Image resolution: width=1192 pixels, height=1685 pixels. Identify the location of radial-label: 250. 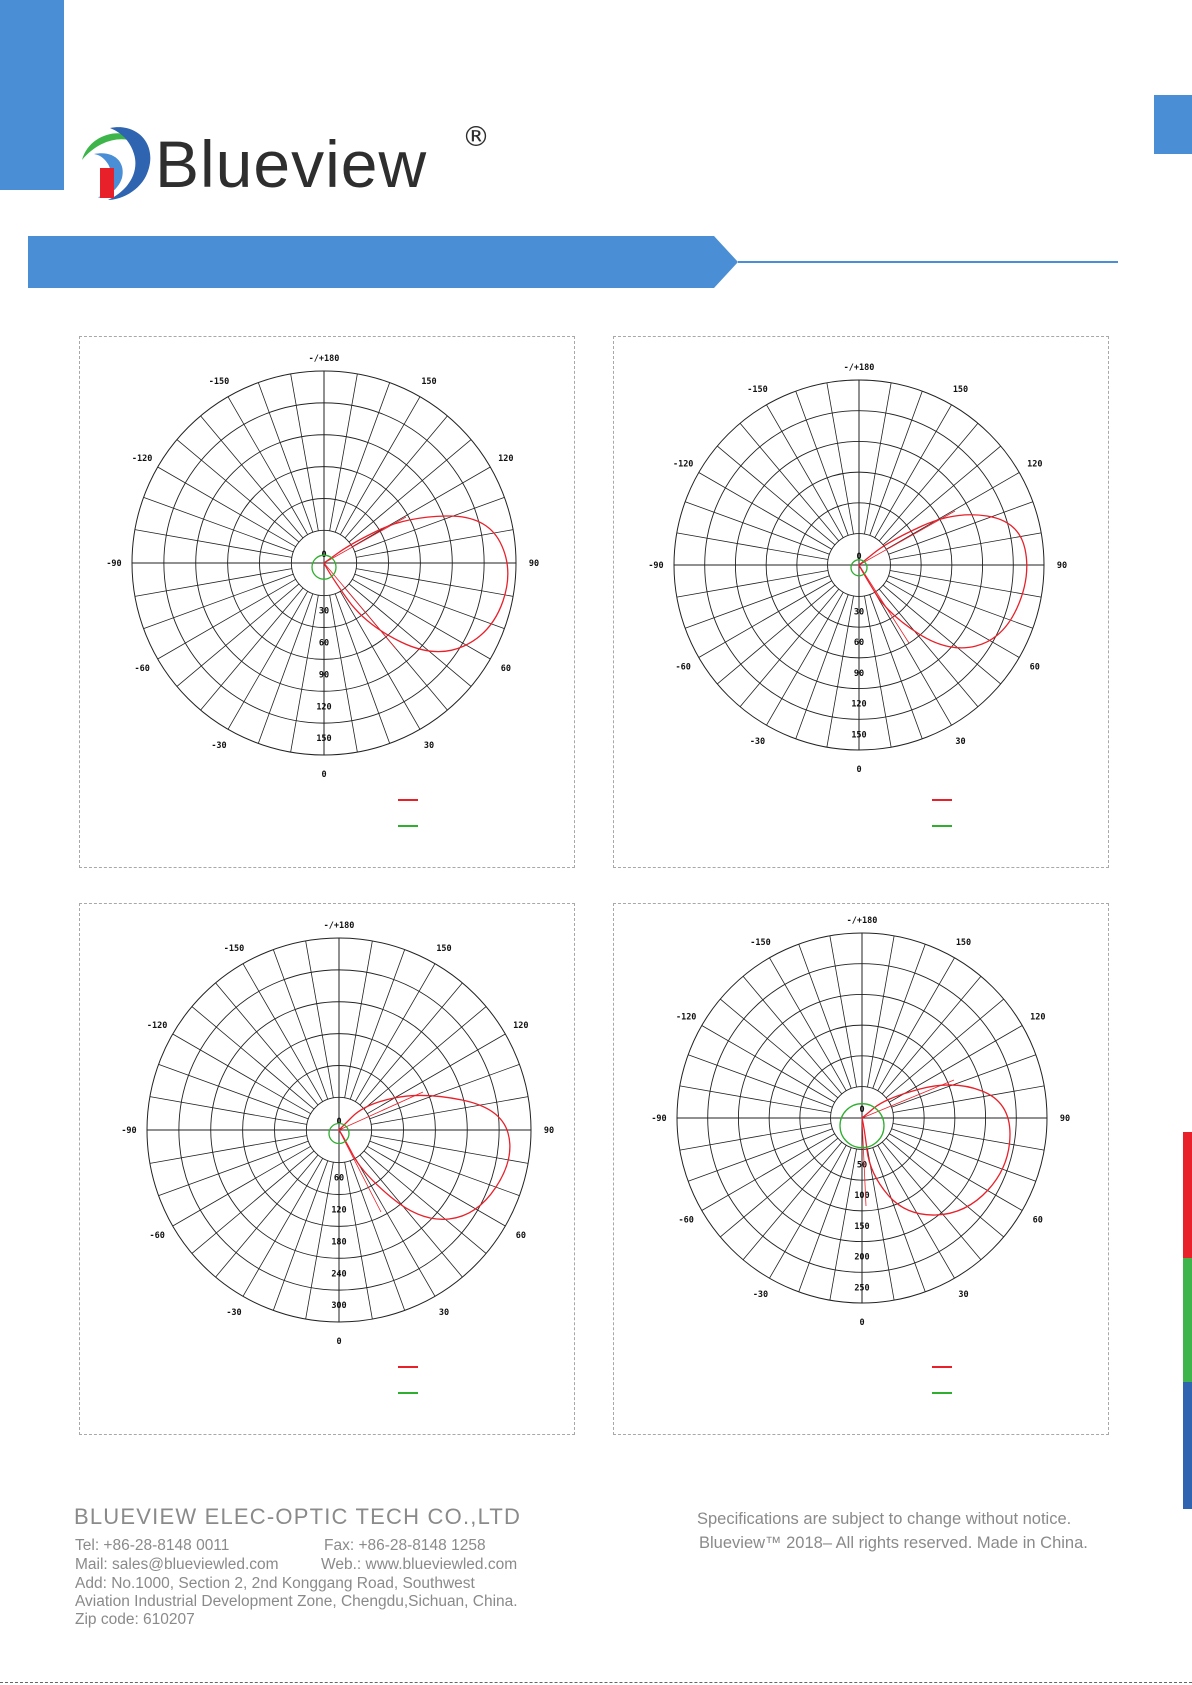
(861, 1288).